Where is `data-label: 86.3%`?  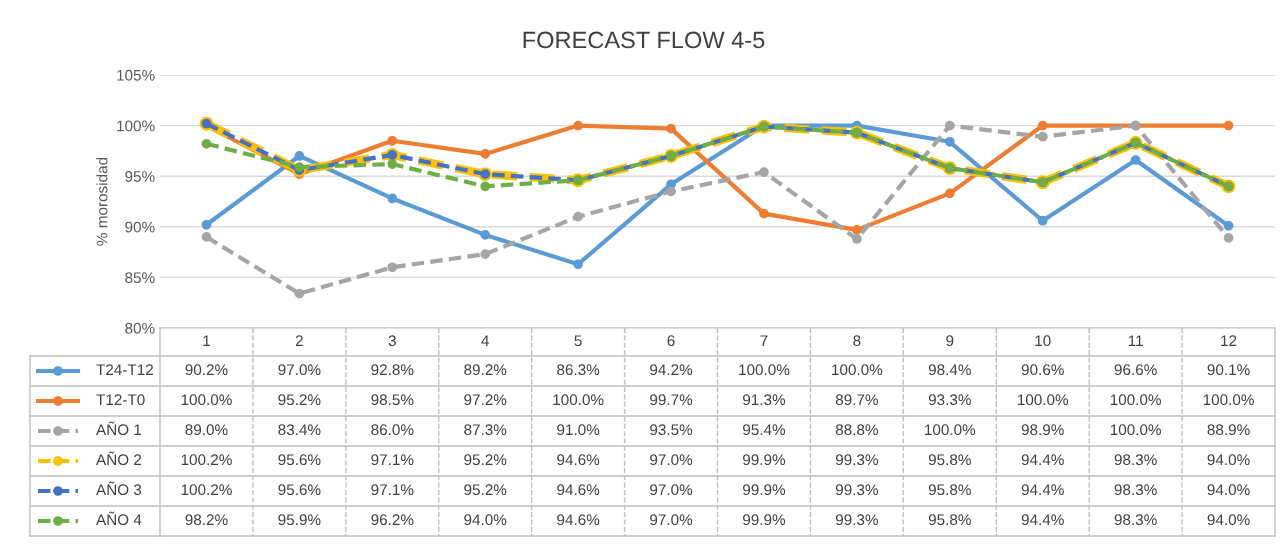
data-label: 86.3% is located at coordinates (578, 370).